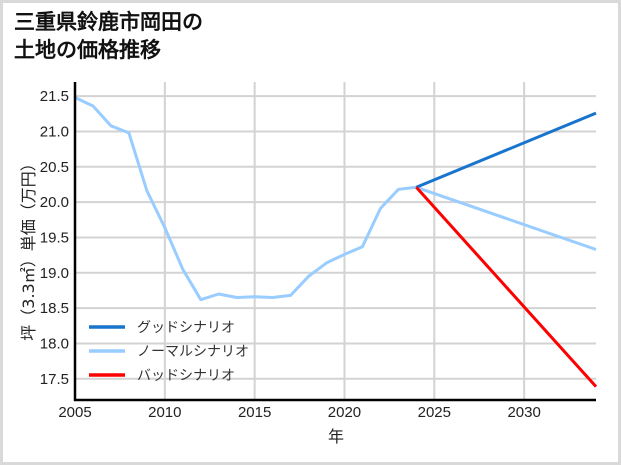 The height and width of the screenshot is (465, 621). I want to click on x-tick-label: 2020, so click(344, 412).